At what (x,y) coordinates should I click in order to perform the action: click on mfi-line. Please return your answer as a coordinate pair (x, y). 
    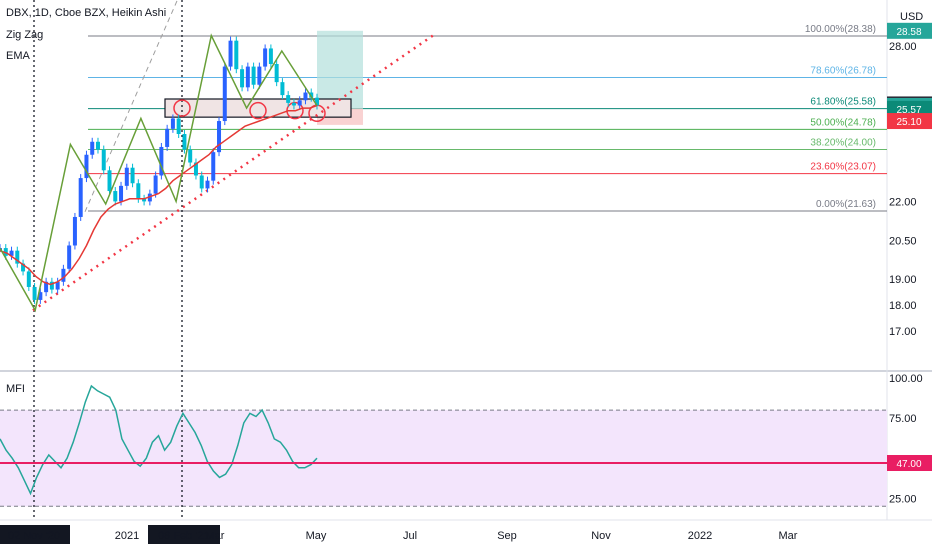
    Looking at the image, I should click on (159, 440).